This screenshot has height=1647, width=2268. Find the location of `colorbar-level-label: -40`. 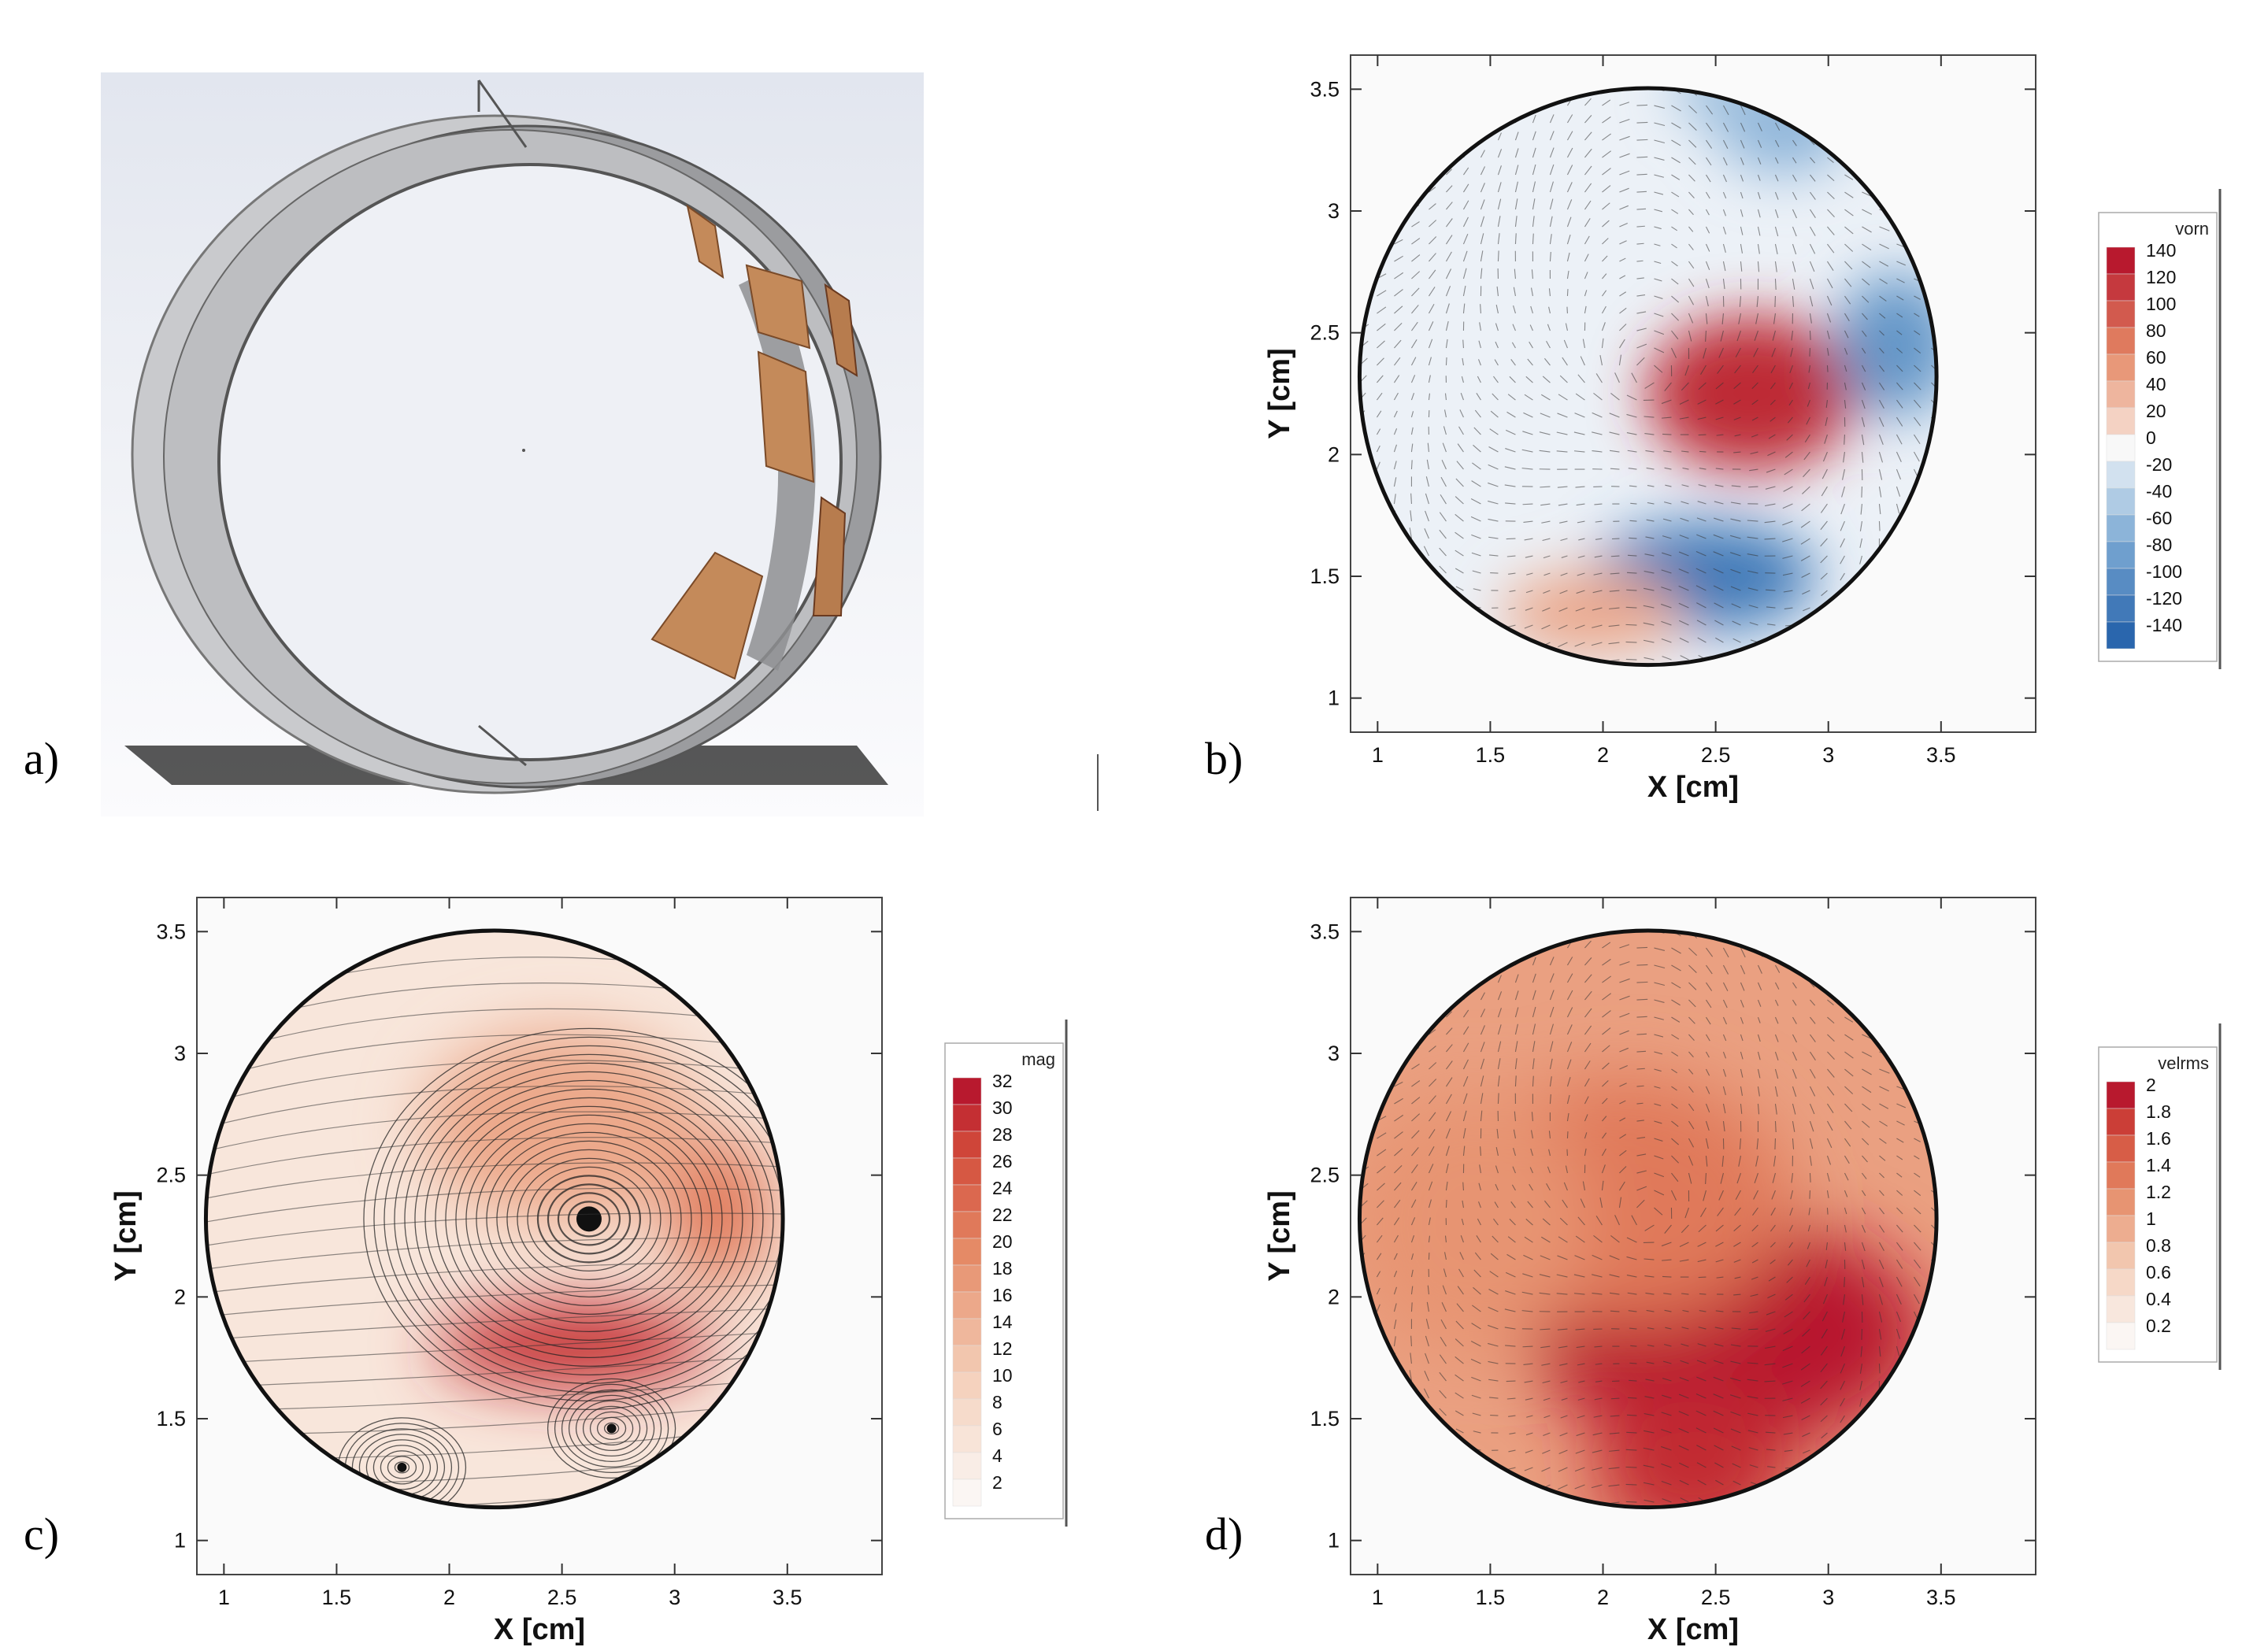

colorbar-level-label: -40 is located at coordinates (2159, 491).